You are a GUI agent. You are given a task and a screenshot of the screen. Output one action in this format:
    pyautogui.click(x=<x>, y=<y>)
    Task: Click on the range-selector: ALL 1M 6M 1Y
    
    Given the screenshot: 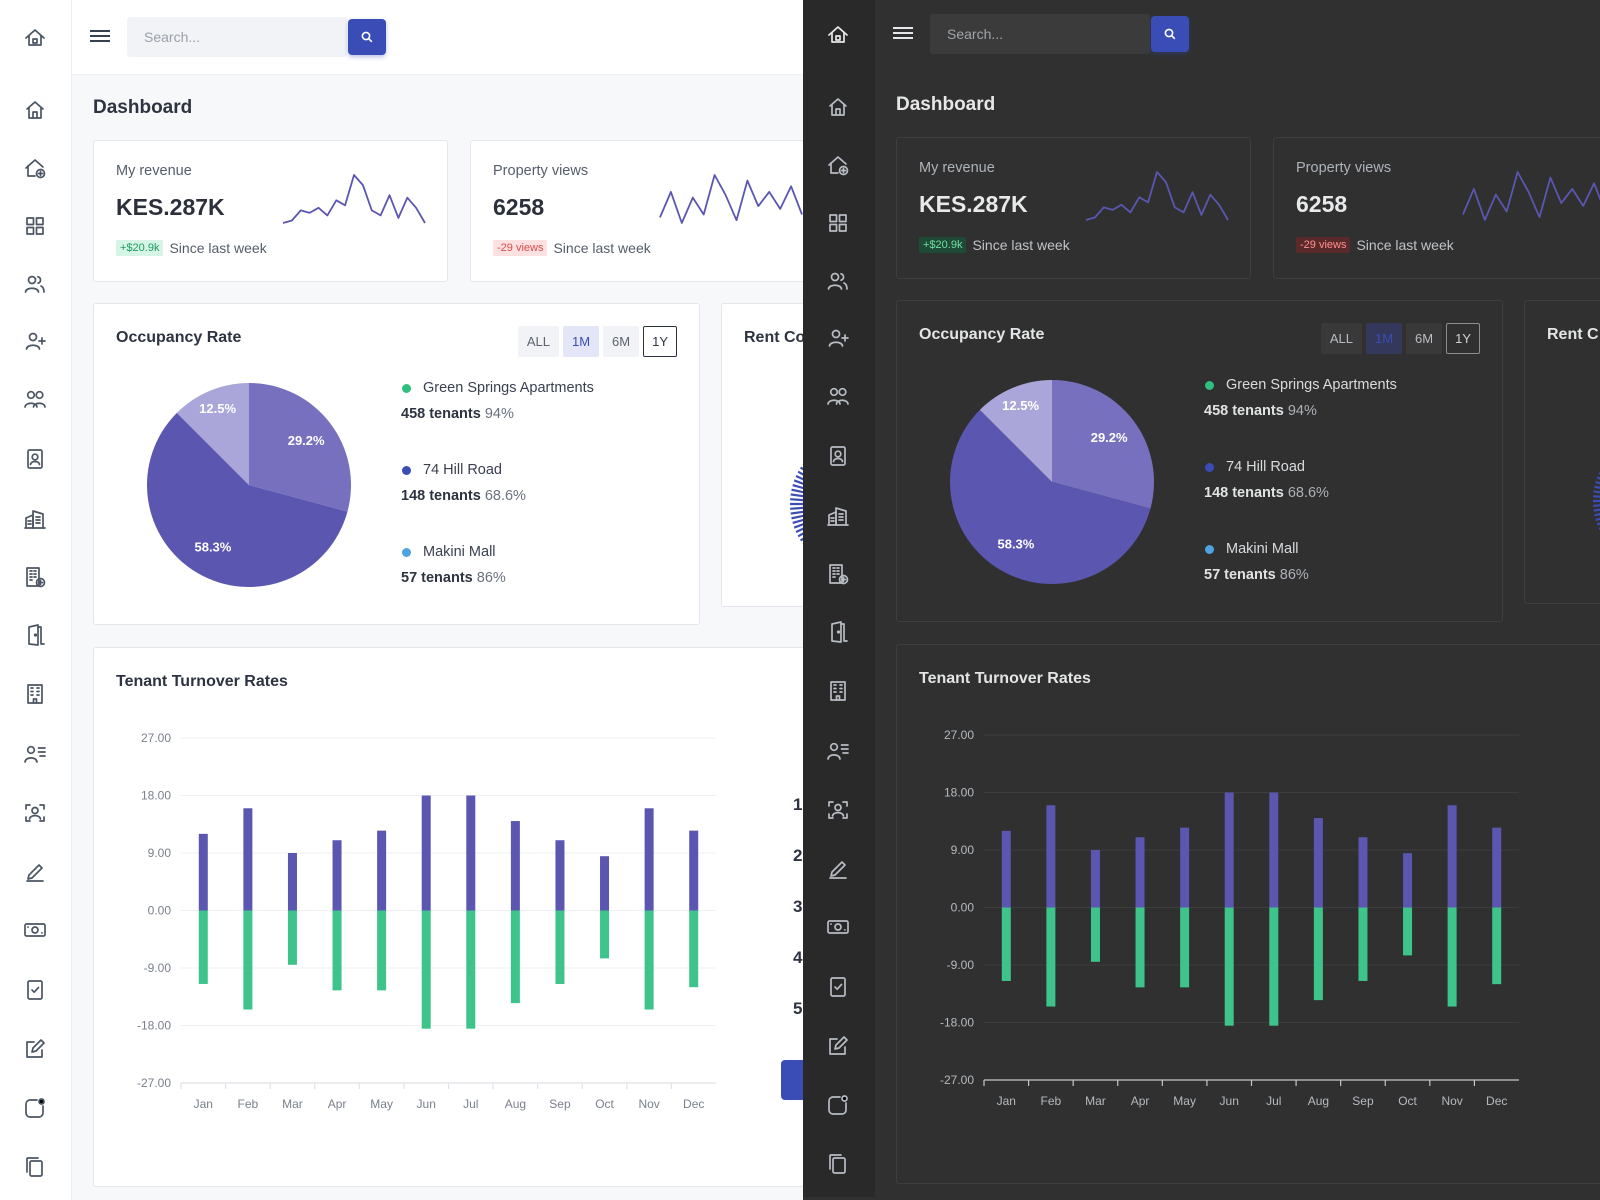 What is the action you would take?
    pyautogui.click(x=597, y=341)
    